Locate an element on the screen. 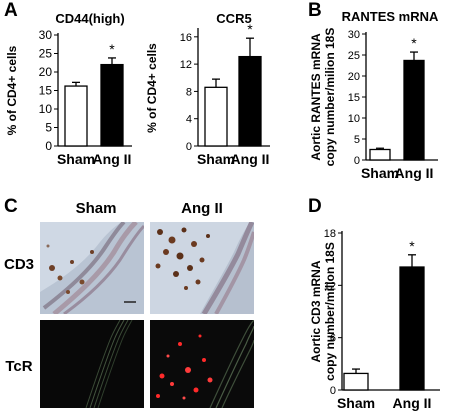 Image resolution: width=450 pixels, height=413 pixels. ccr5-significance-1: * is located at coordinates (250, 29).